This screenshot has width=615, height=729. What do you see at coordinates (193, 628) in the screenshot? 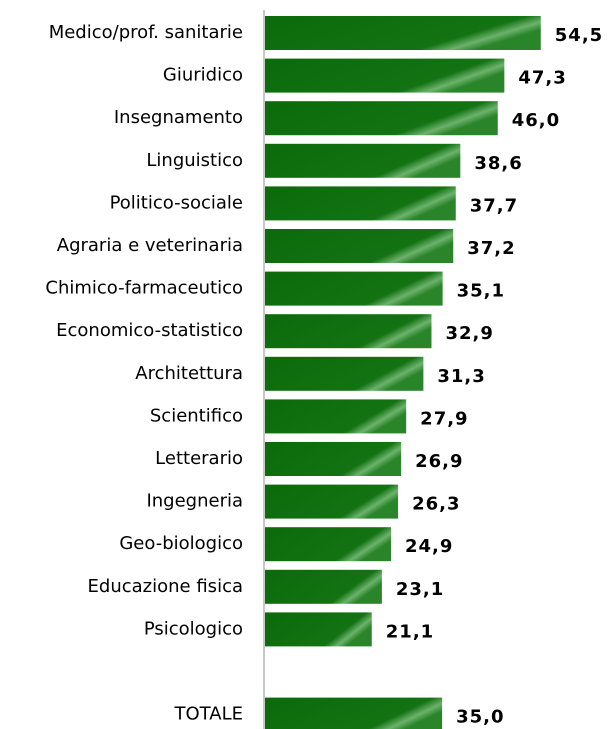
I see `category-label: Psicologico` at bounding box center [193, 628].